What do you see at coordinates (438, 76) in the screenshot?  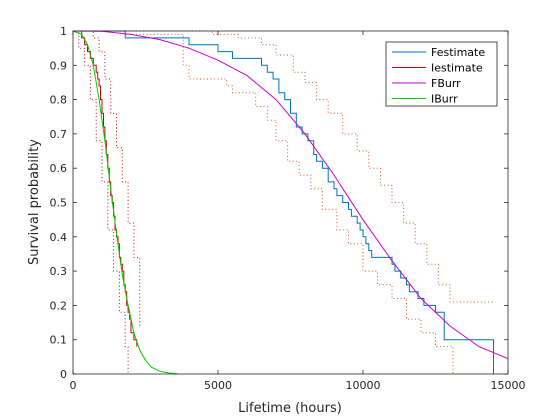 I see `legend-items: Festimate Iestimate FBurr IBurr` at bounding box center [438, 76].